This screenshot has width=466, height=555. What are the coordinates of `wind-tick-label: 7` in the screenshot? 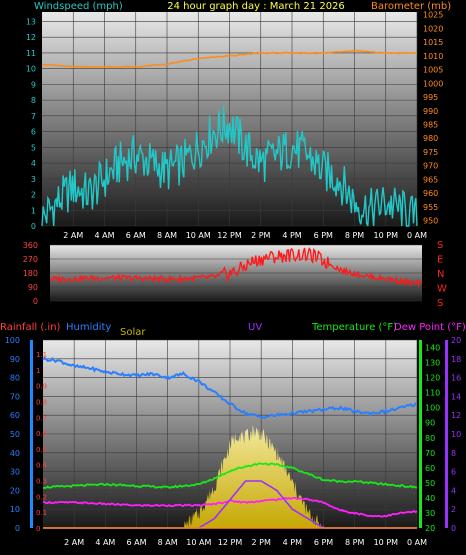 It's located at (33, 116).